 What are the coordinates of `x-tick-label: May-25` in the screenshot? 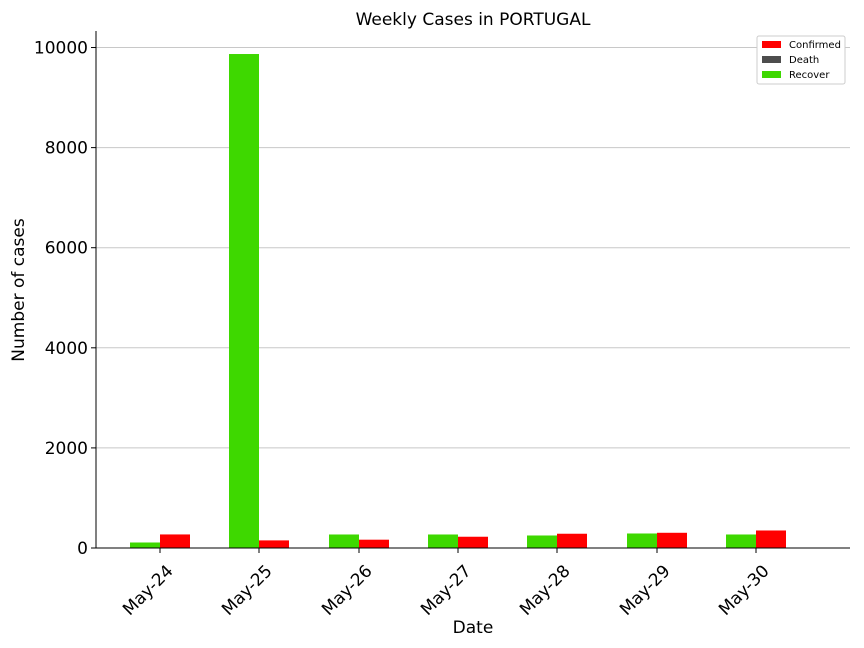 It's located at (247, 590).